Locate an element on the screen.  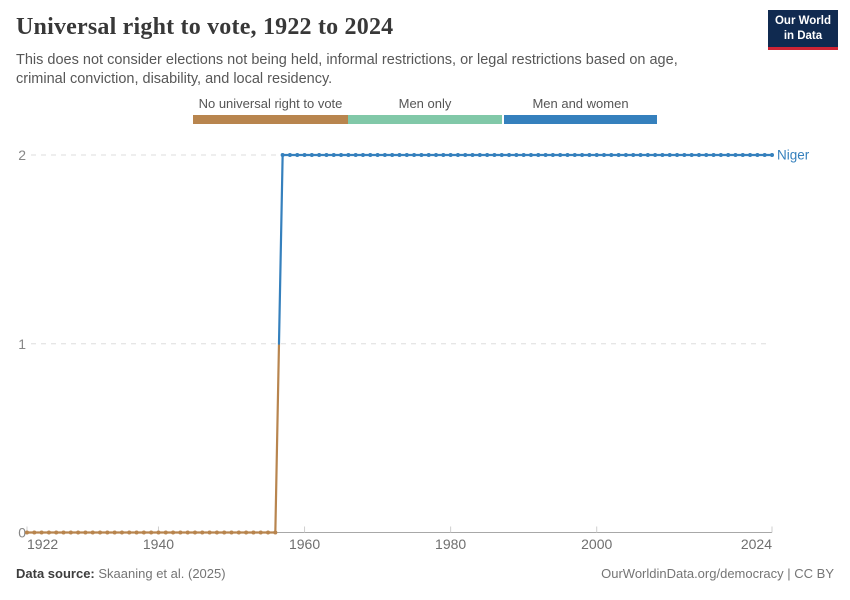
legend-item-men-only: Men only is located at coordinates (425, 110).